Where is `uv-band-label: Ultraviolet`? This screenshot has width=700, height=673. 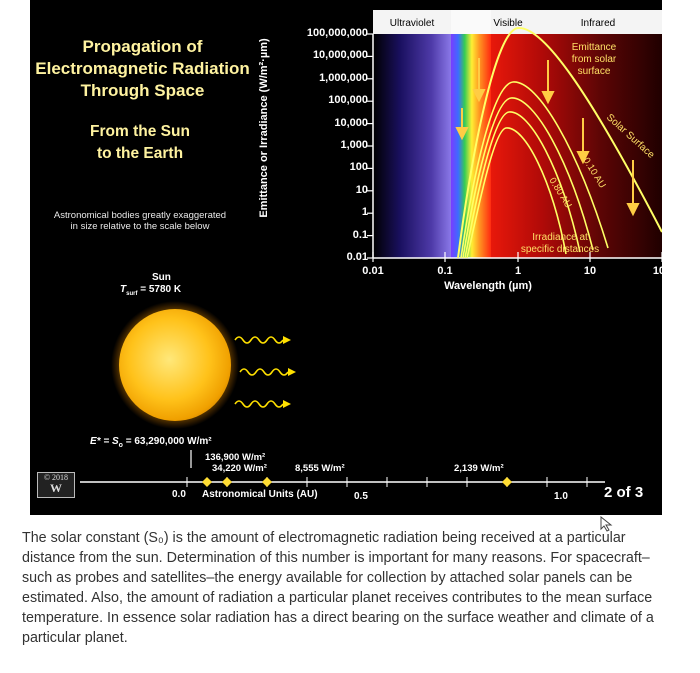 uv-band-label: Ultraviolet is located at coordinates (412, 23).